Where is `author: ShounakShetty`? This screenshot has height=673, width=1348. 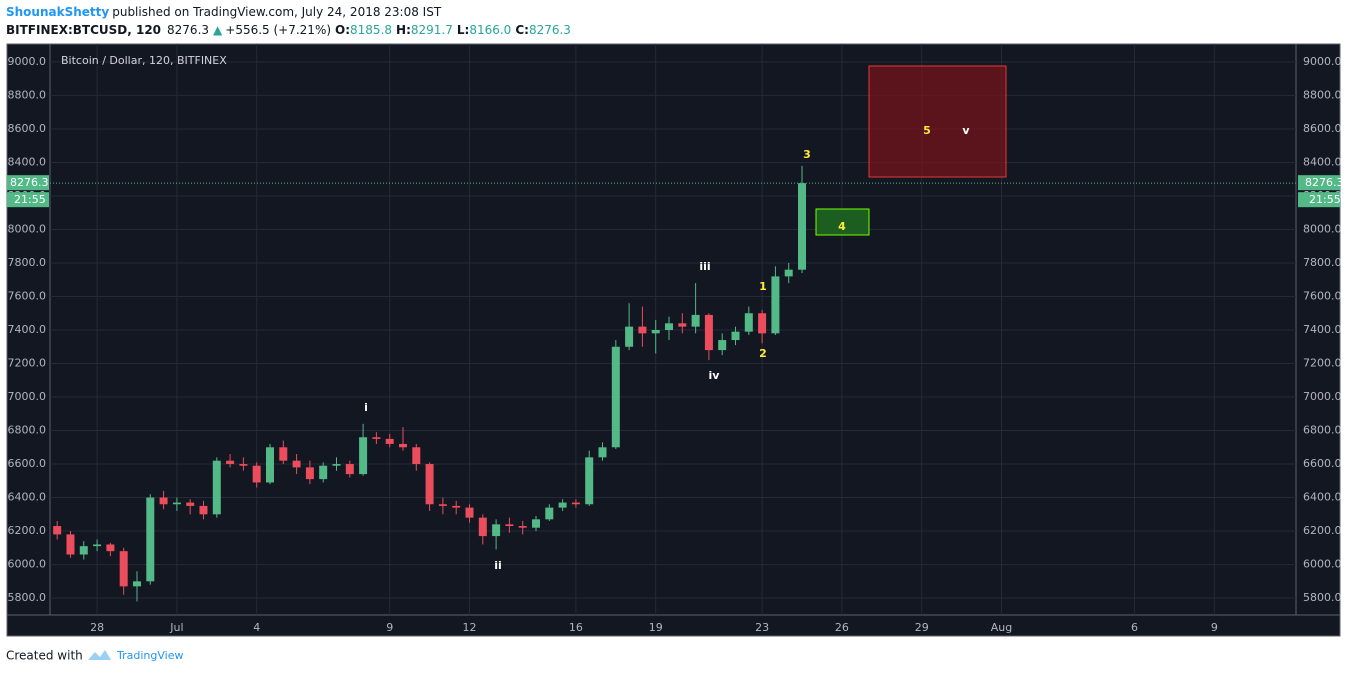
author: ShounakShetty is located at coordinates (57, 12).